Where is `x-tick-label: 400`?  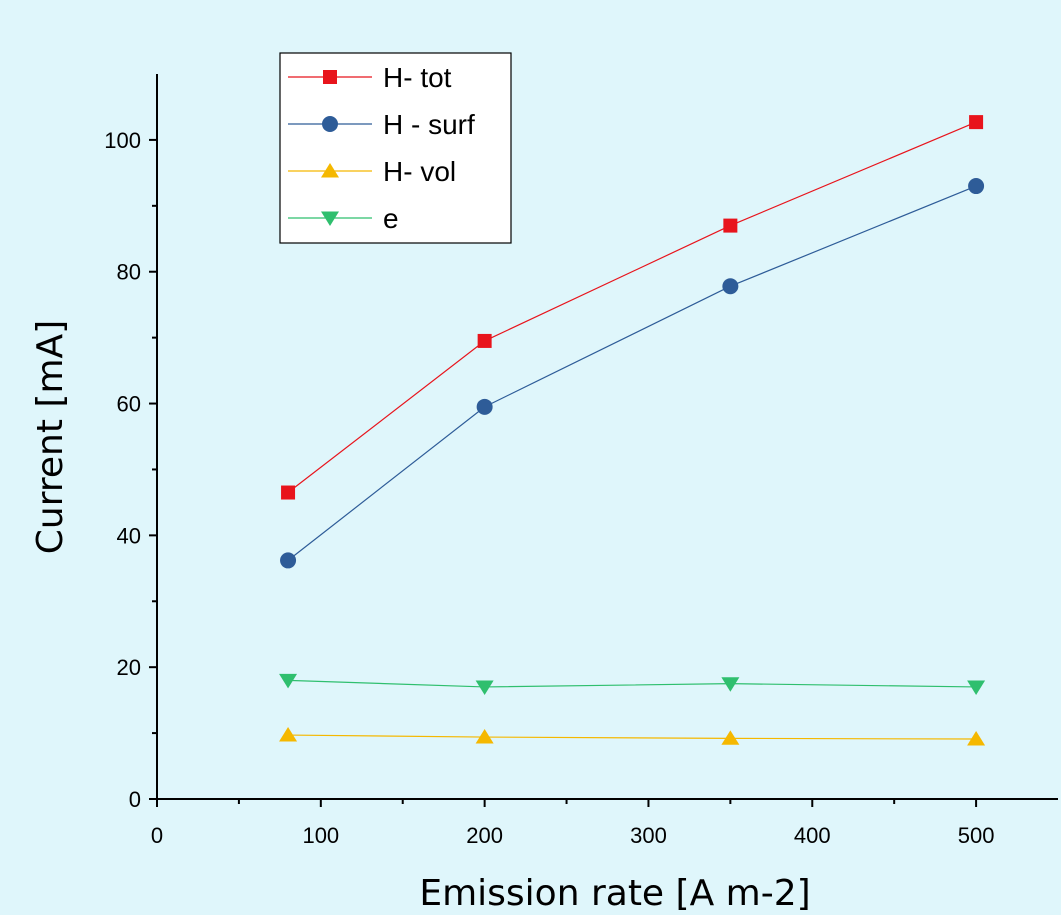
x-tick-label: 400 is located at coordinates (812, 835).